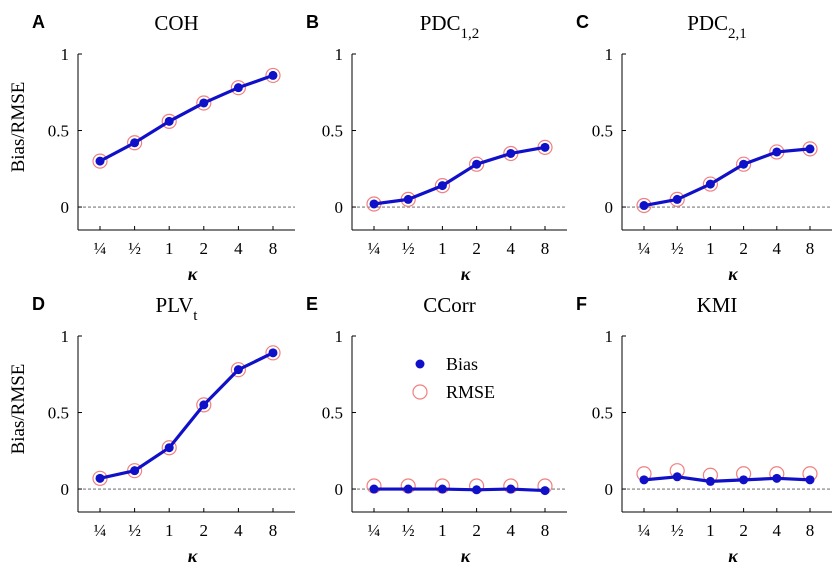  I want to click on panel-letter: D, so click(38, 304).